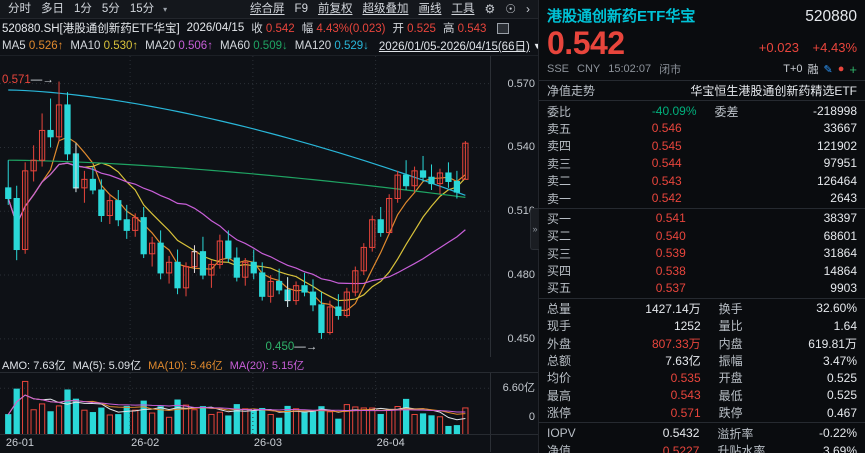  I want to click on stat-value-溢折率: -0.22%, so click(837, 433).